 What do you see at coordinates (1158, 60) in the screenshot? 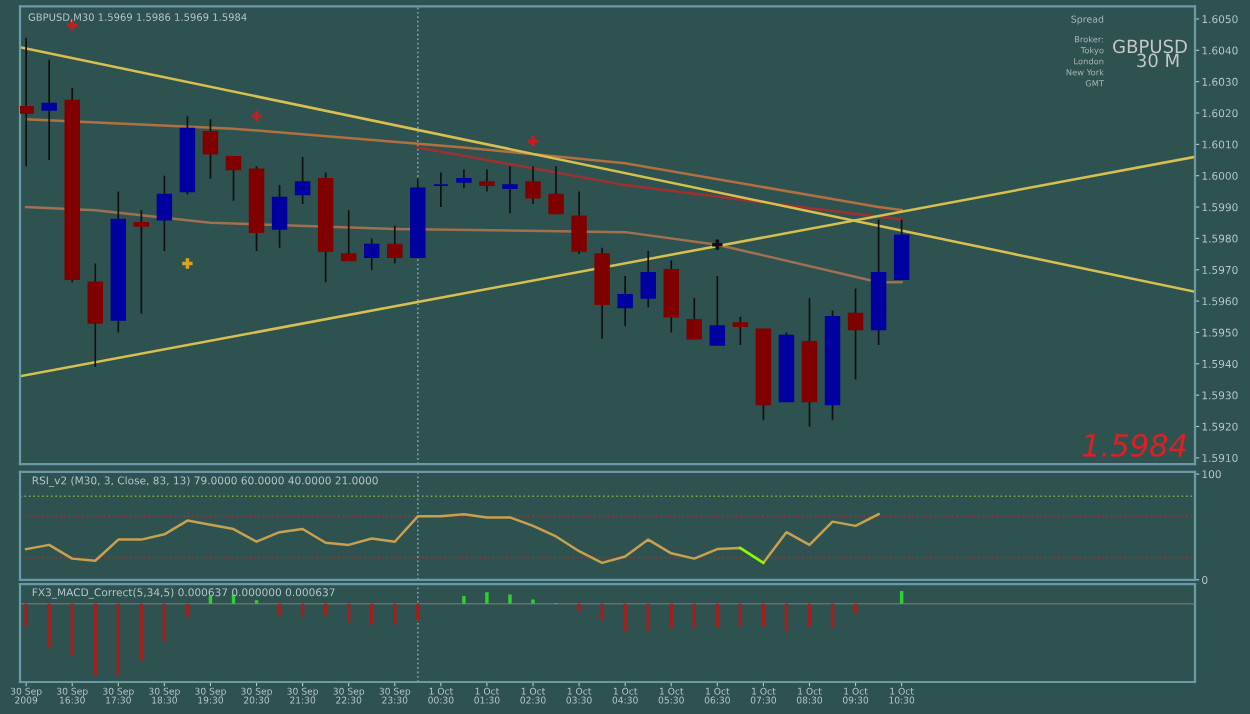
I see `annotation: 30 M` at bounding box center [1158, 60].